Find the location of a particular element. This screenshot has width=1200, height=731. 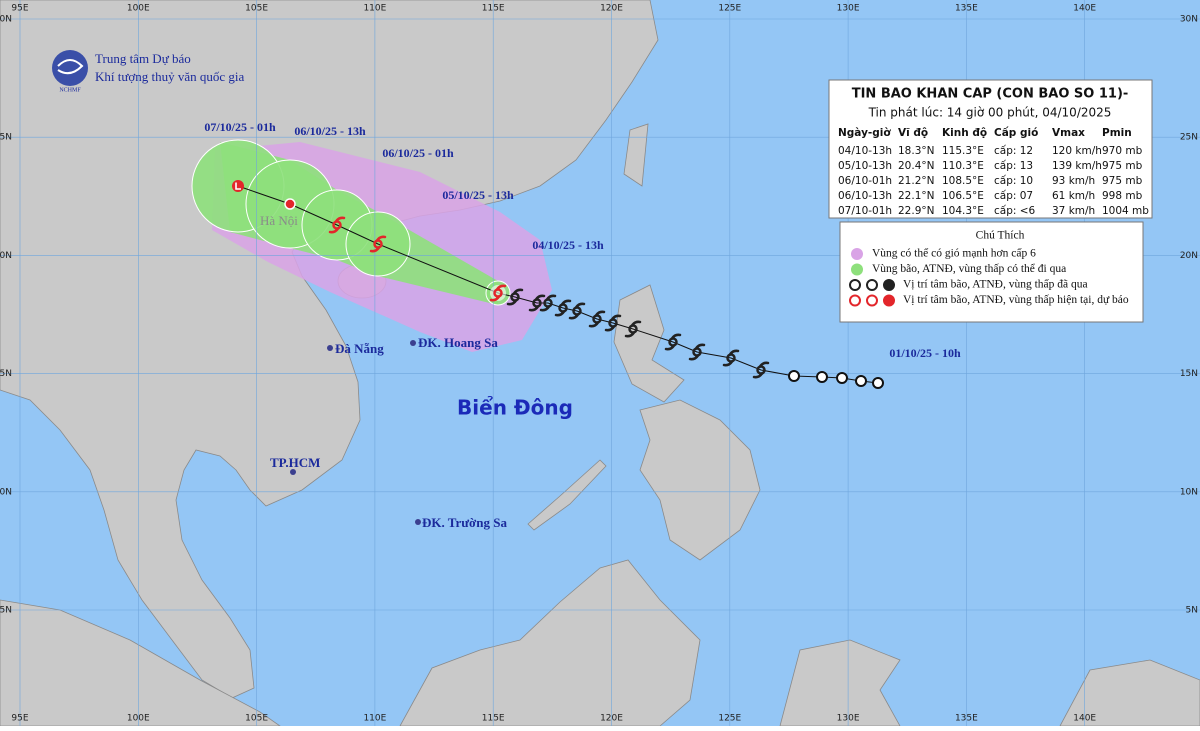

table-cell: 04/10-13h is located at coordinates (865, 151).